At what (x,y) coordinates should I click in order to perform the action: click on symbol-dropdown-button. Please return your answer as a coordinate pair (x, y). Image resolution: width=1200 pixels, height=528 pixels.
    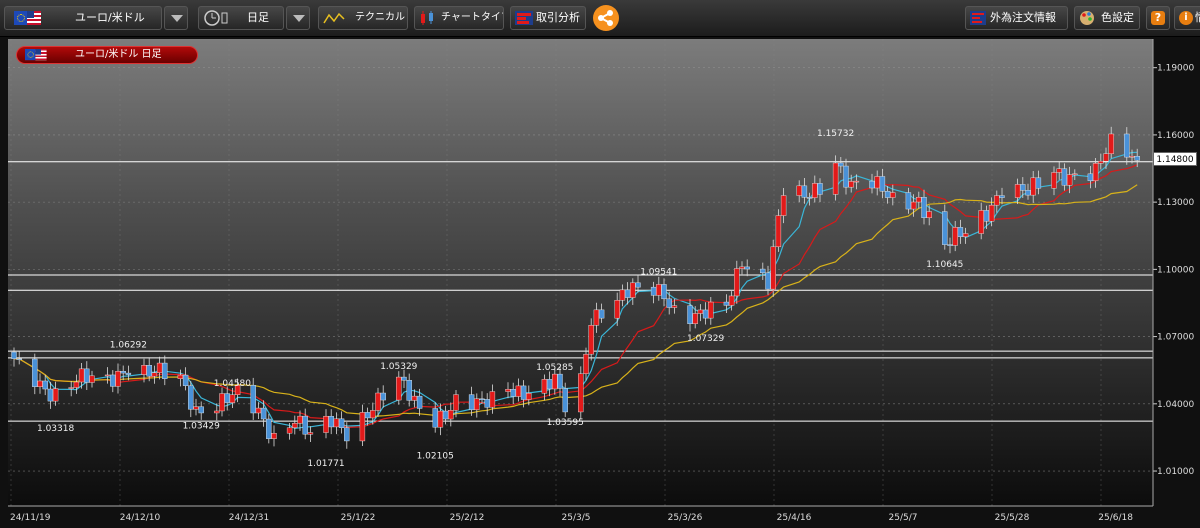
    Looking at the image, I should click on (176, 18).